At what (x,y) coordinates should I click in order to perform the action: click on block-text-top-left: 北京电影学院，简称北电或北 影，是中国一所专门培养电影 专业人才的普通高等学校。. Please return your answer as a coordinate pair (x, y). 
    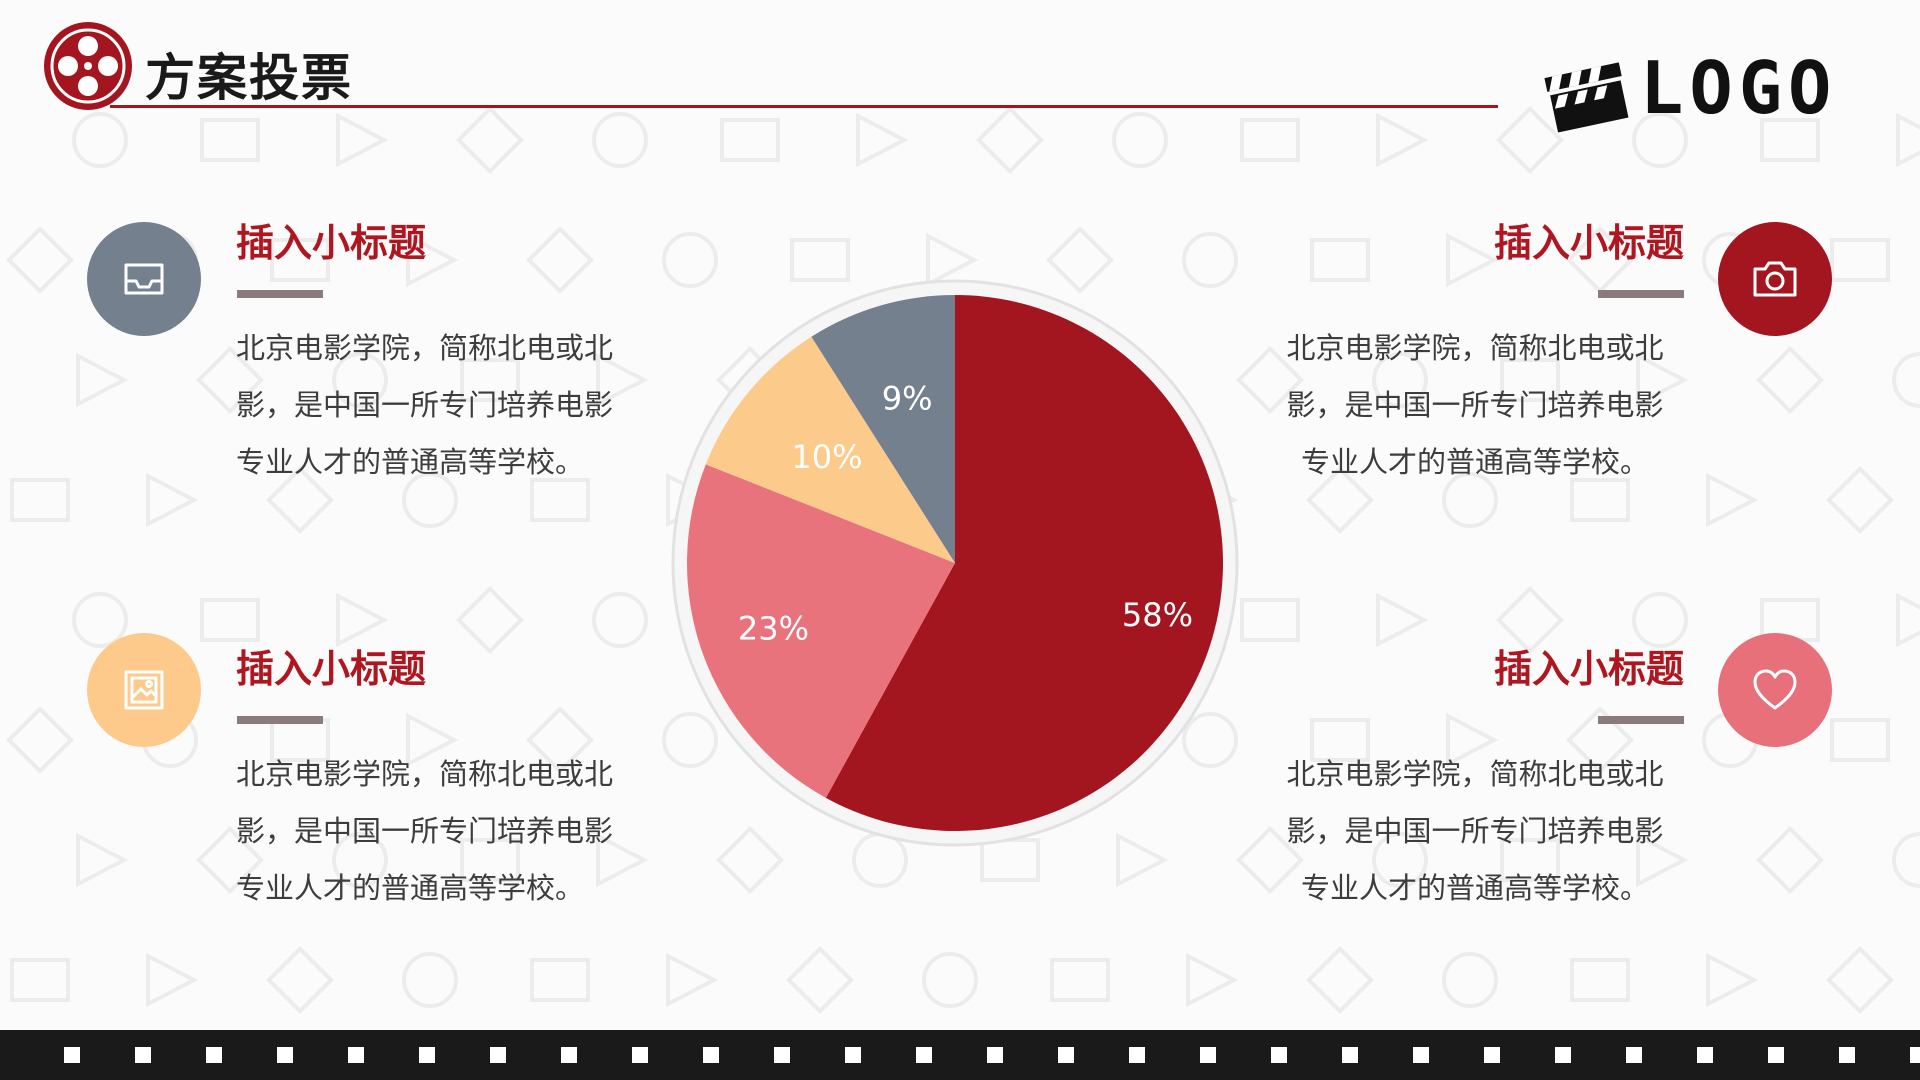
    Looking at the image, I should click on (451, 405).